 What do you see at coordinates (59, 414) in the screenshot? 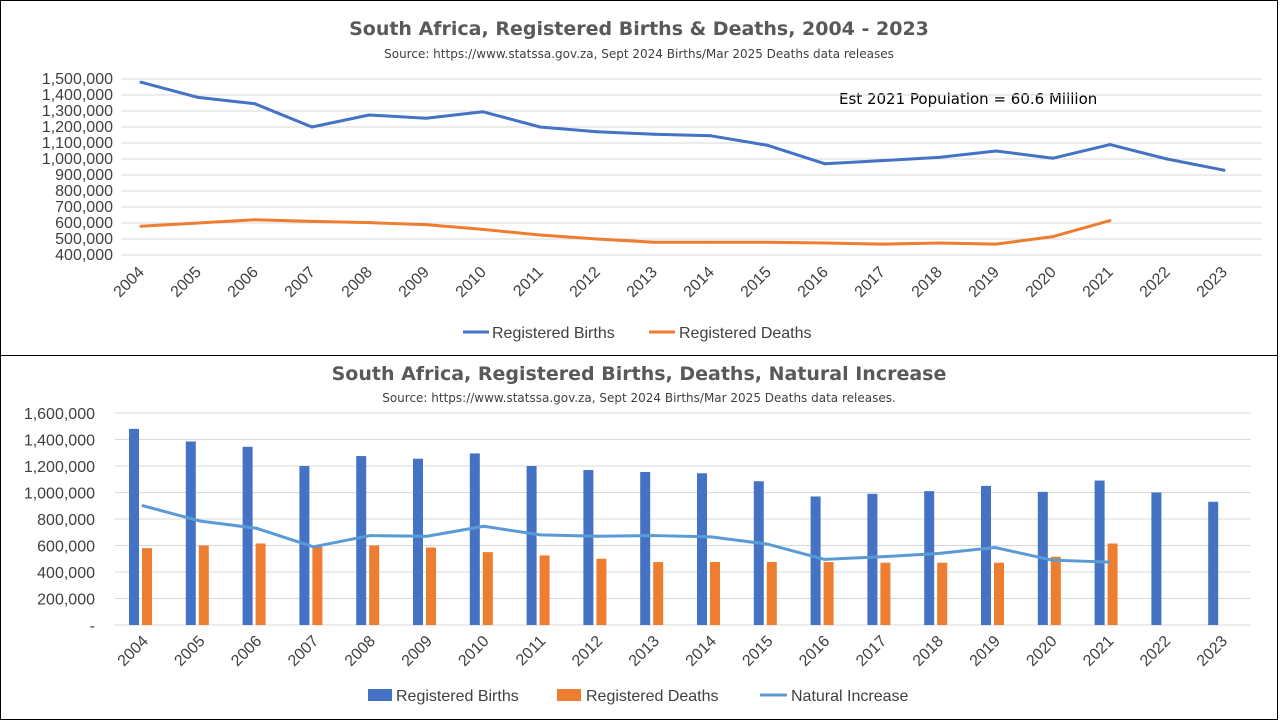
I see `y-tick-label: 1,600,000` at bounding box center [59, 414].